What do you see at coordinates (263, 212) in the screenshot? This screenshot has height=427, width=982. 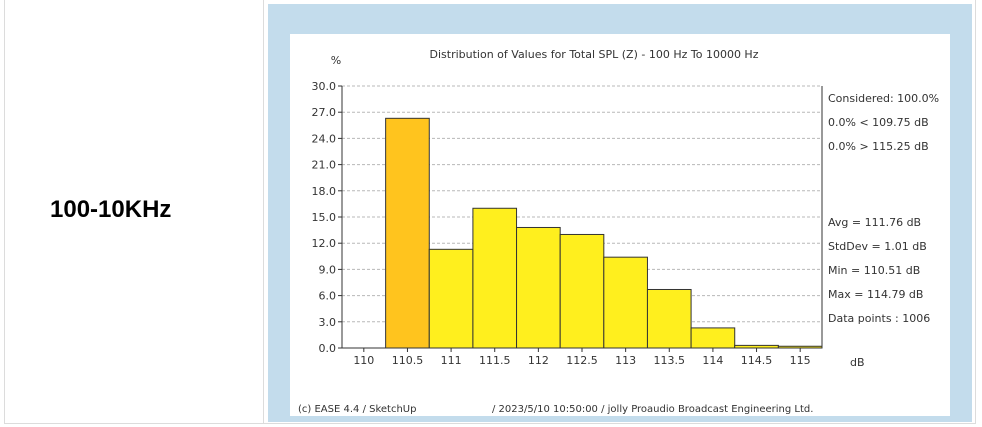 I see `column-divider` at bounding box center [263, 212].